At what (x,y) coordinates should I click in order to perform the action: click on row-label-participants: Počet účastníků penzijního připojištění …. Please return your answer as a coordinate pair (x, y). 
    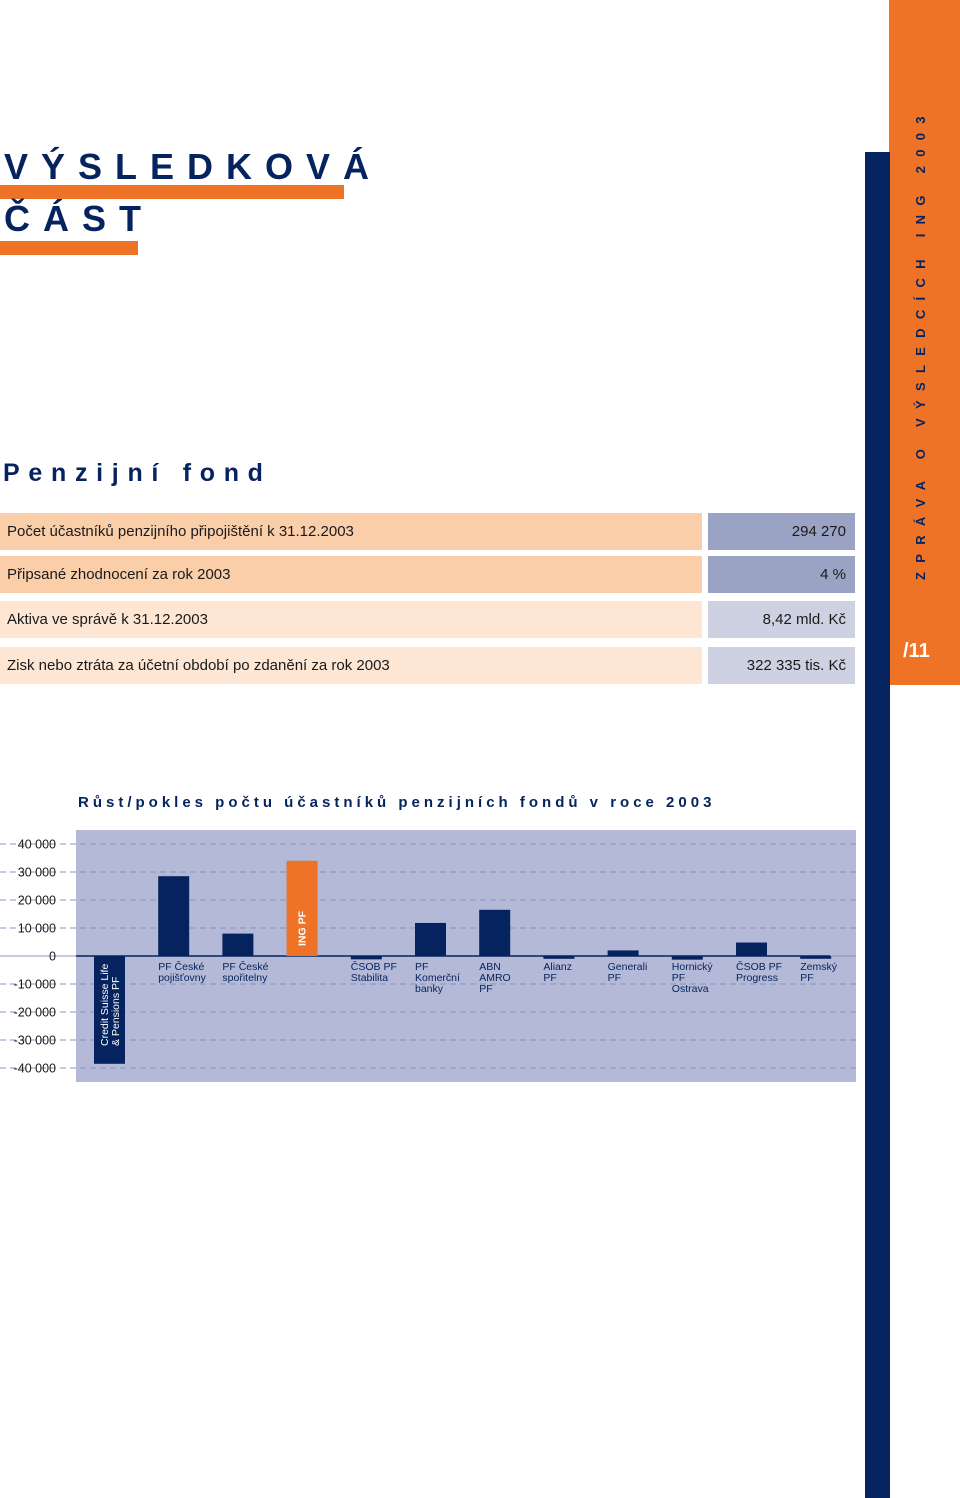
    Looking at the image, I should click on (351, 531).